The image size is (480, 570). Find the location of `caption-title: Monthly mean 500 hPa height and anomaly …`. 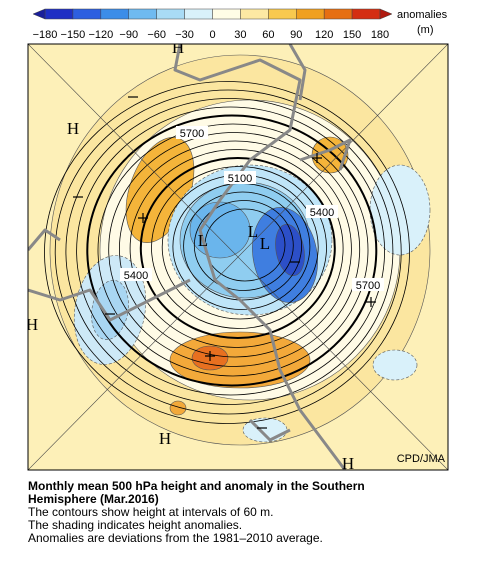

caption-title: Monthly mean 500 hPa height and anomaly … is located at coordinates (196, 486).